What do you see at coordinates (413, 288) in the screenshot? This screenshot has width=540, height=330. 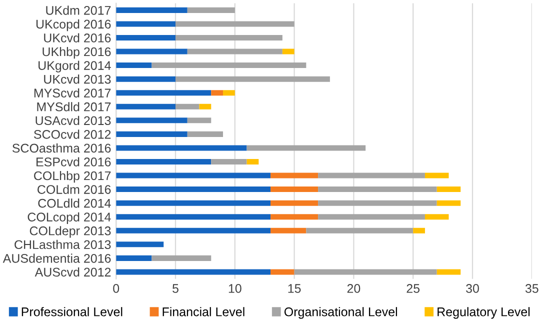 I see `x-tick-label: 25` at bounding box center [413, 288].